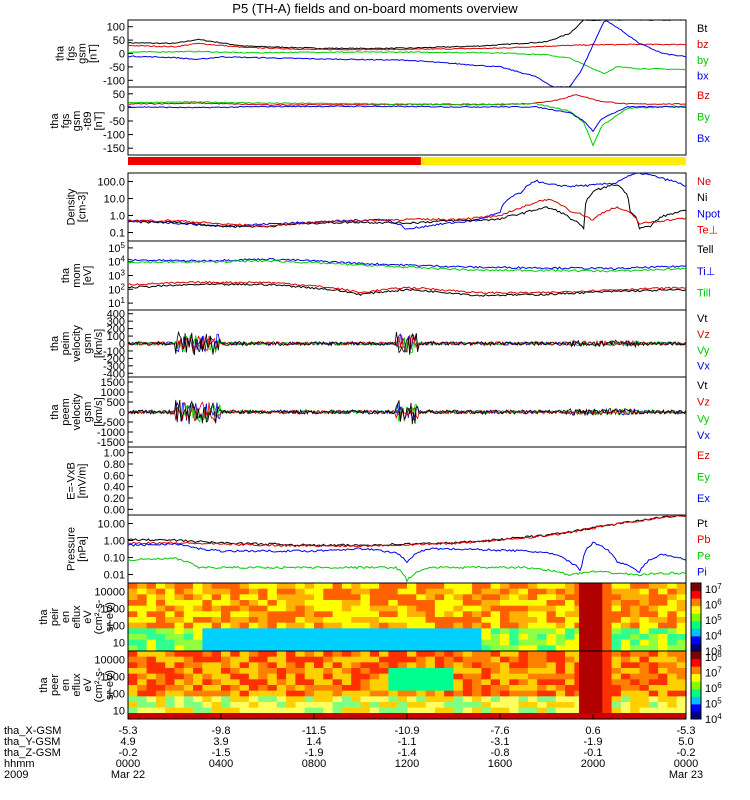  Describe the element at coordinates (407, 753) in the screenshot. I see `x-tick-gsm-z: -1.4` at that location.